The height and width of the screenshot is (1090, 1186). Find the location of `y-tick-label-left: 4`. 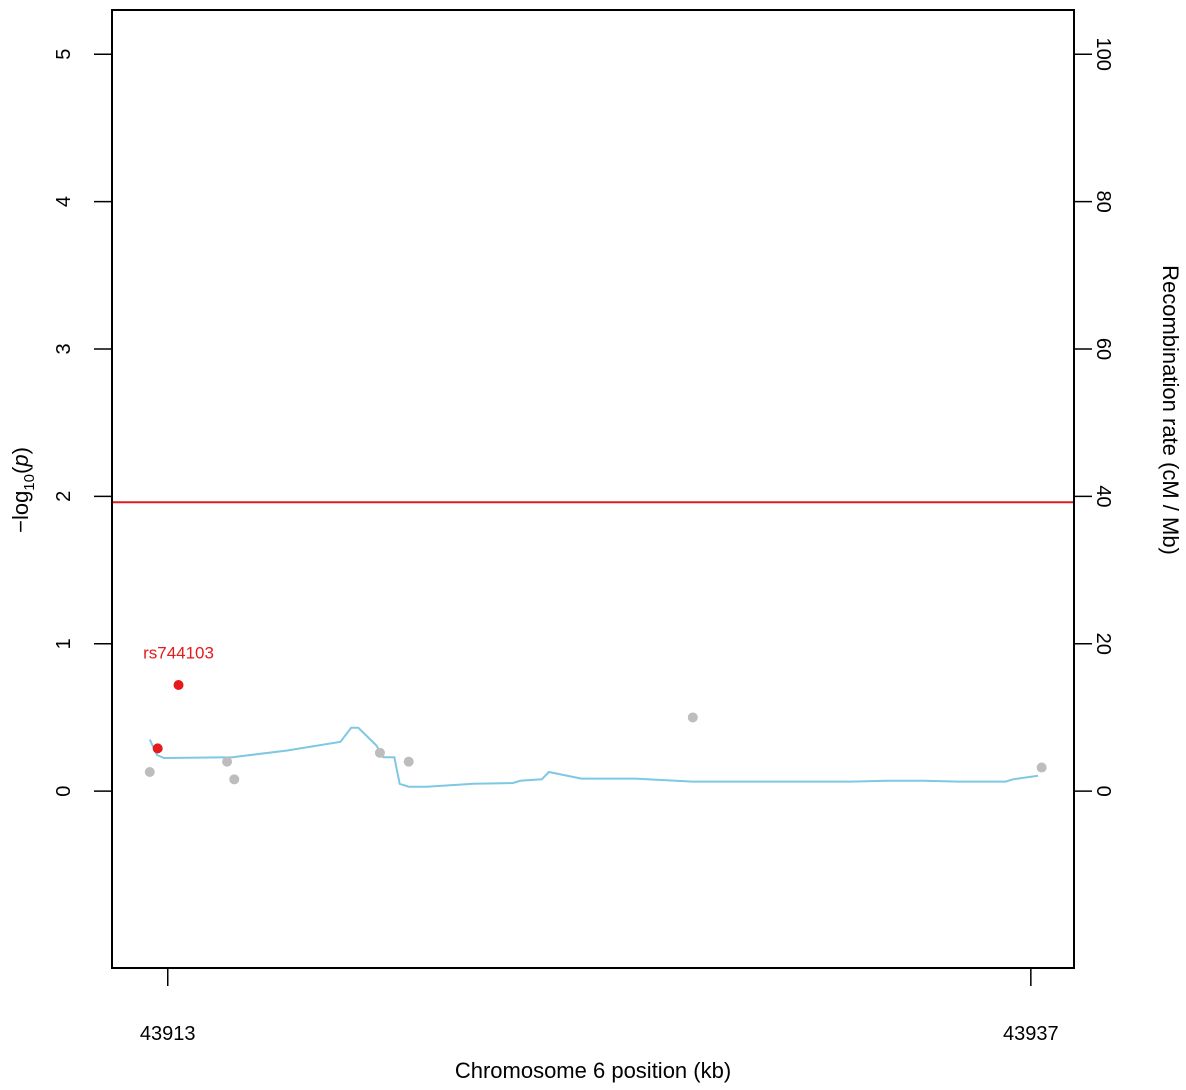

y-tick-label-left: 4 is located at coordinates (64, 201).